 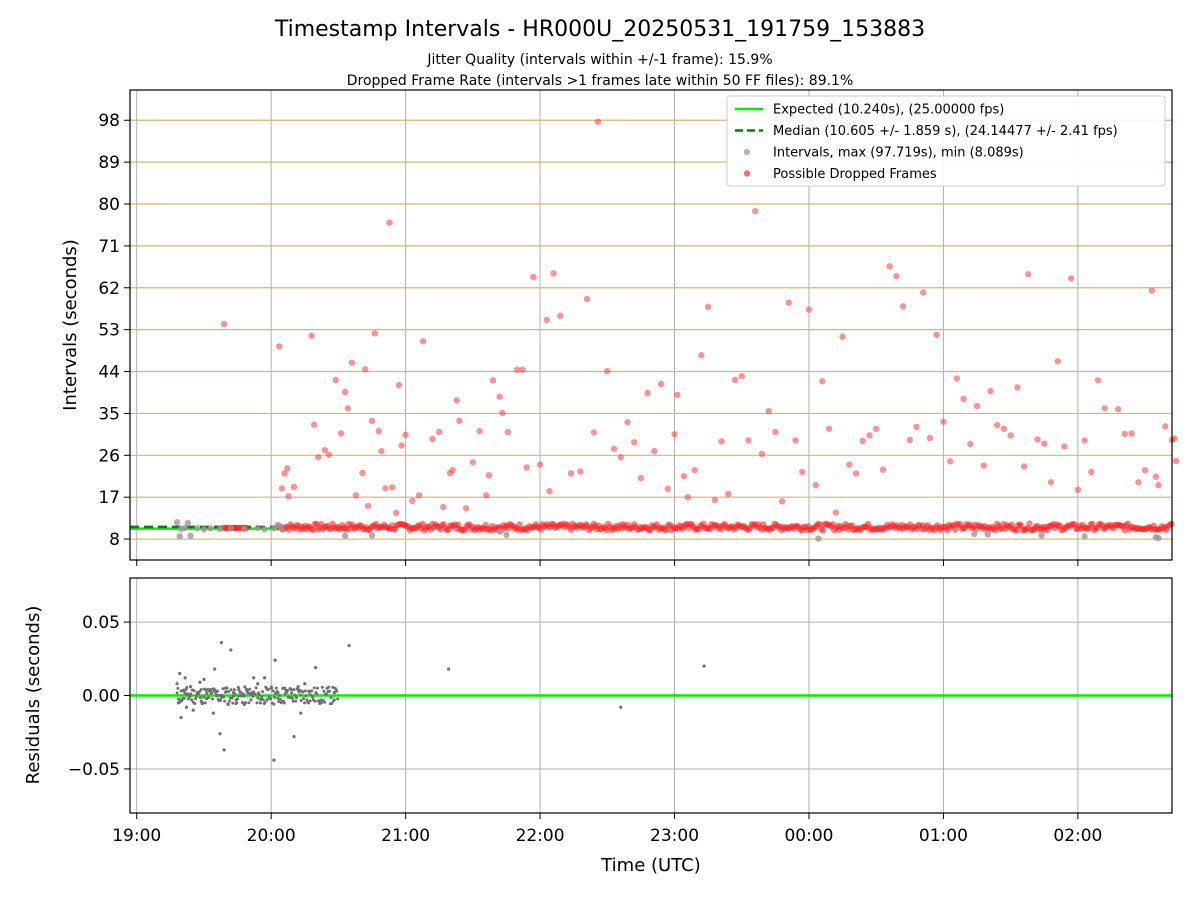 I want to click on bottom-xtick-label: 23:00, so click(x=674, y=836).